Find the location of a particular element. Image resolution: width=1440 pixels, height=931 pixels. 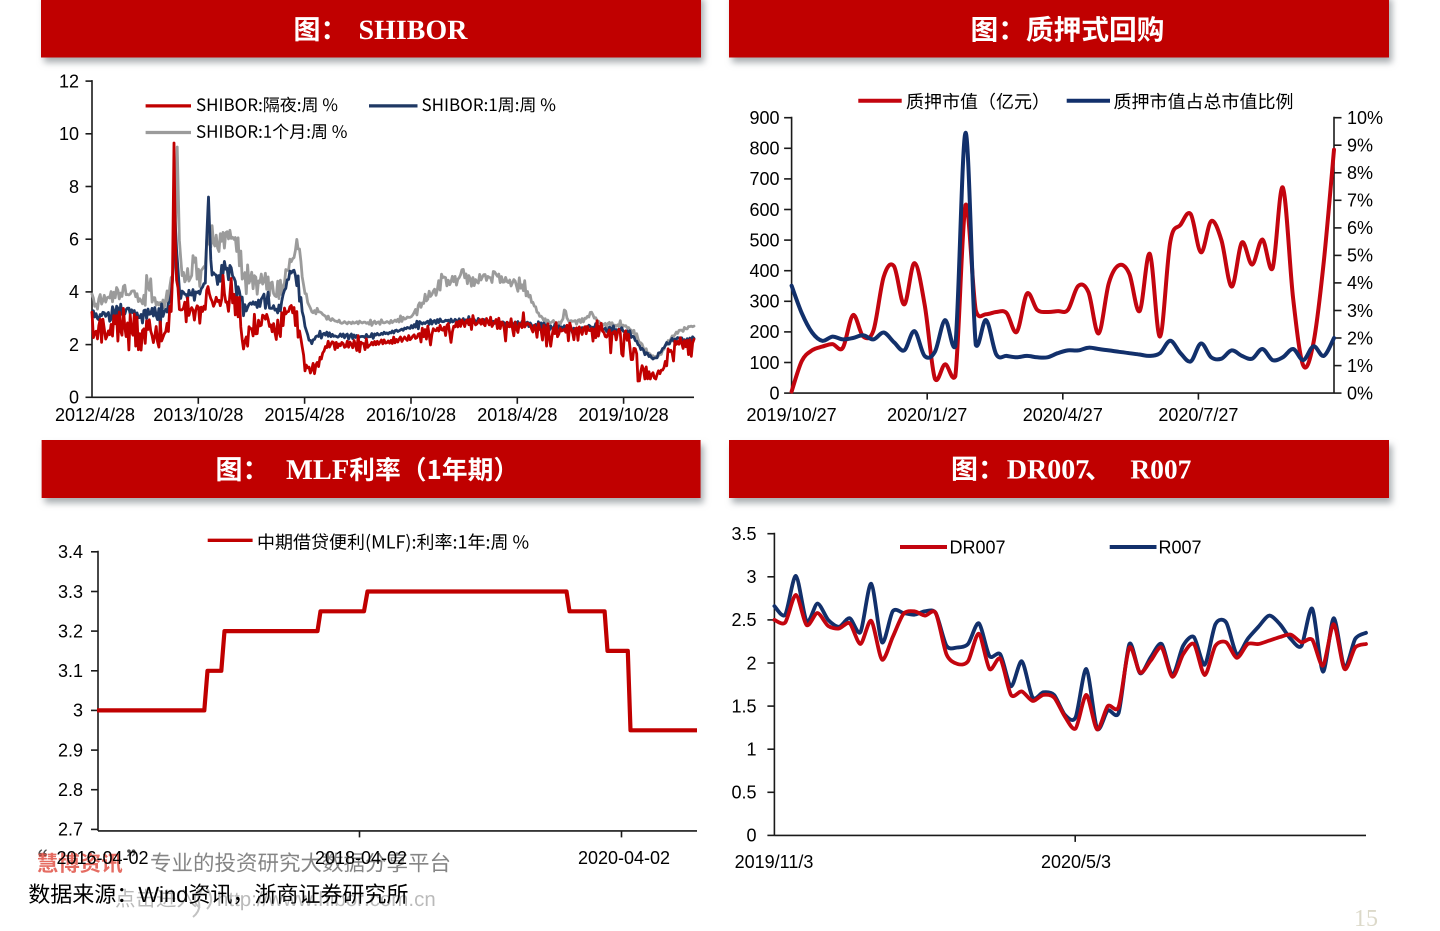

svg-text: 10% is located at coordinates (1365, 118).